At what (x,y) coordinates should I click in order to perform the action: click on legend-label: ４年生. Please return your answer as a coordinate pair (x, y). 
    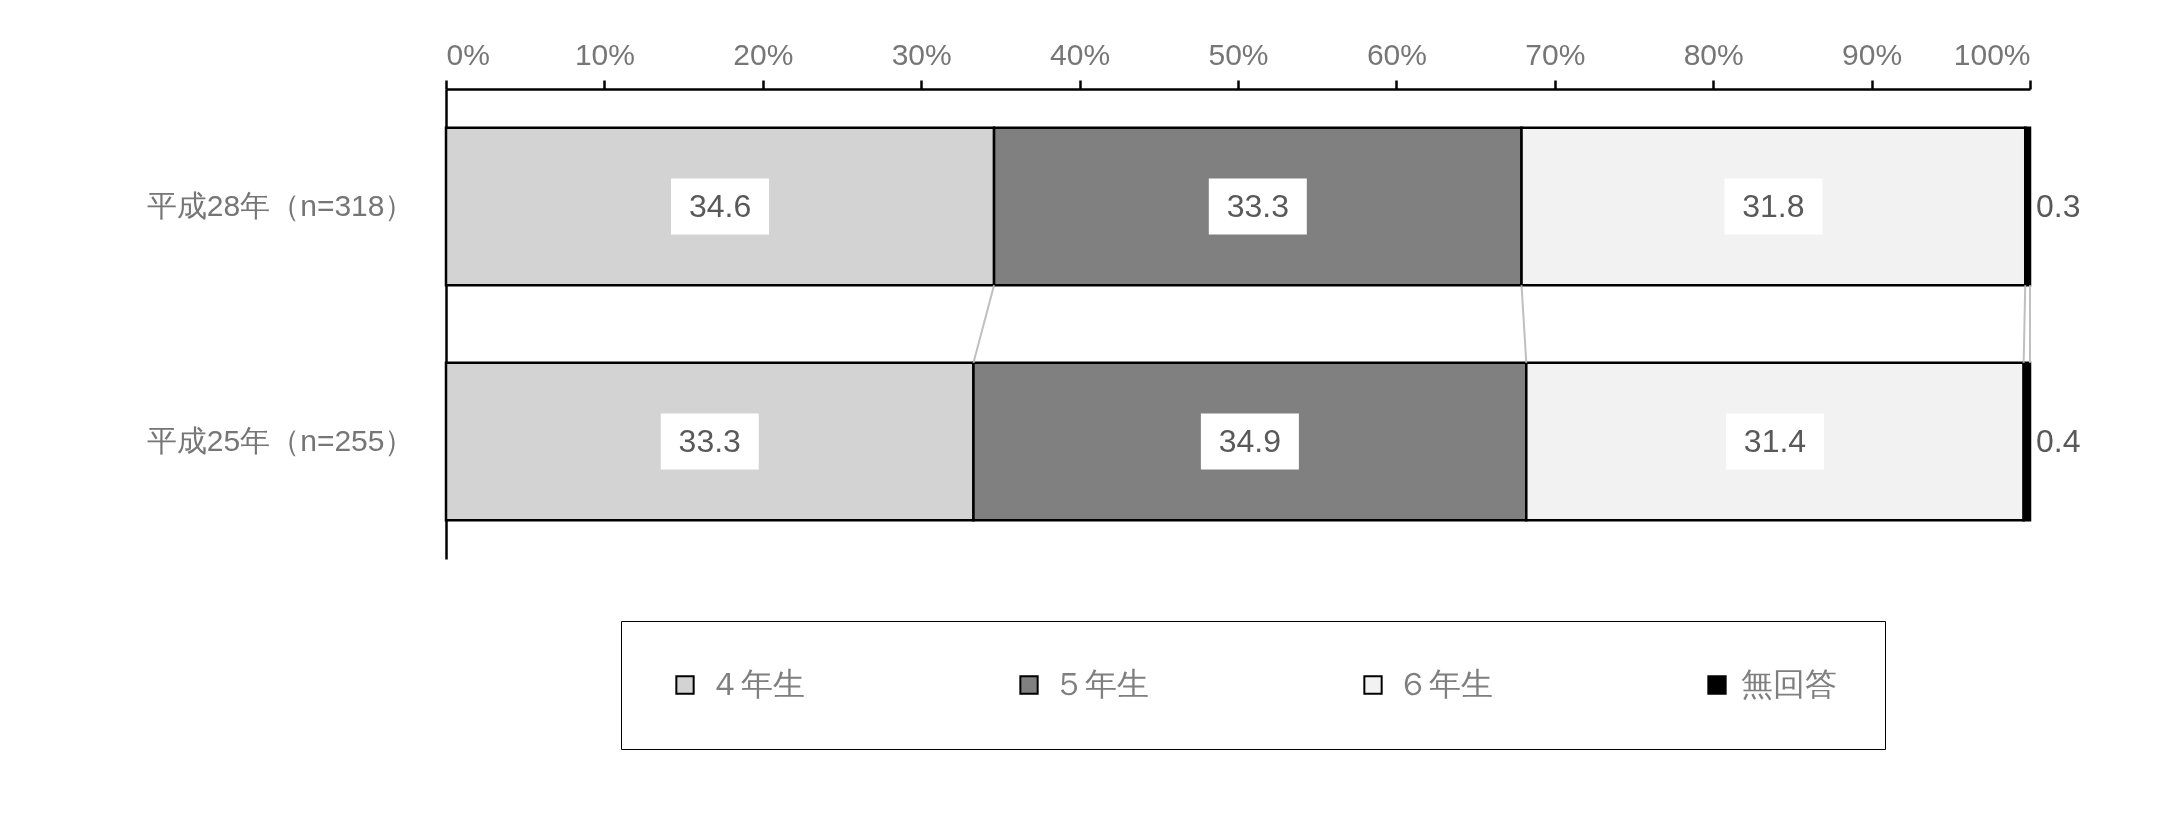
    Looking at the image, I should click on (757, 684).